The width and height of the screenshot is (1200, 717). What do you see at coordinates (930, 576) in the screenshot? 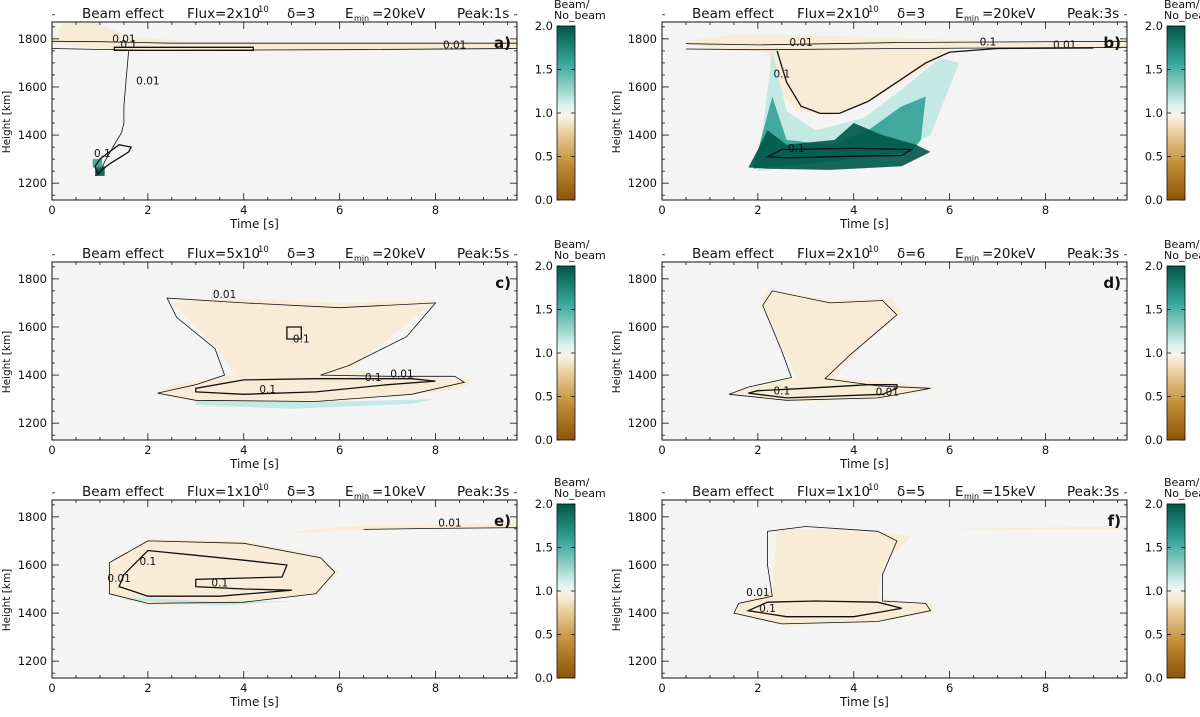
I see `heatmap-data: 0.01 0.1` at bounding box center [930, 576].